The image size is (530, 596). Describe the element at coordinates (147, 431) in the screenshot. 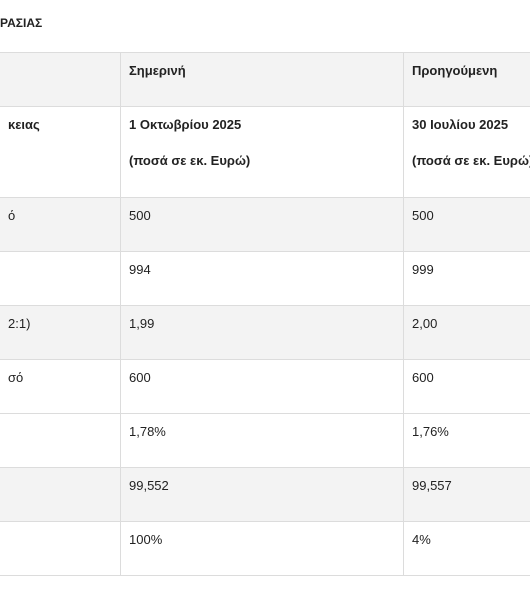

I see `cell-text: 1,78%` at that location.